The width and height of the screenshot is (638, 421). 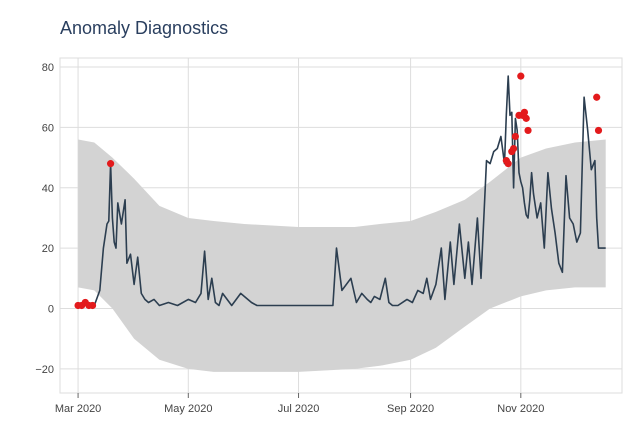 I want to click on x-tick-label: Sep 2020, so click(x=410, y=409).